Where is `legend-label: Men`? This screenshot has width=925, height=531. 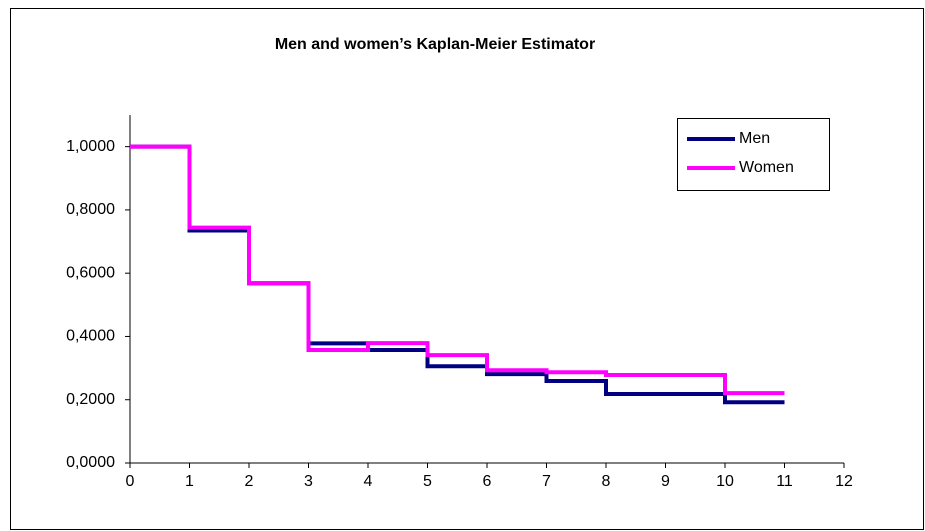 legend-label: Men is located at coordinates (754, 138).